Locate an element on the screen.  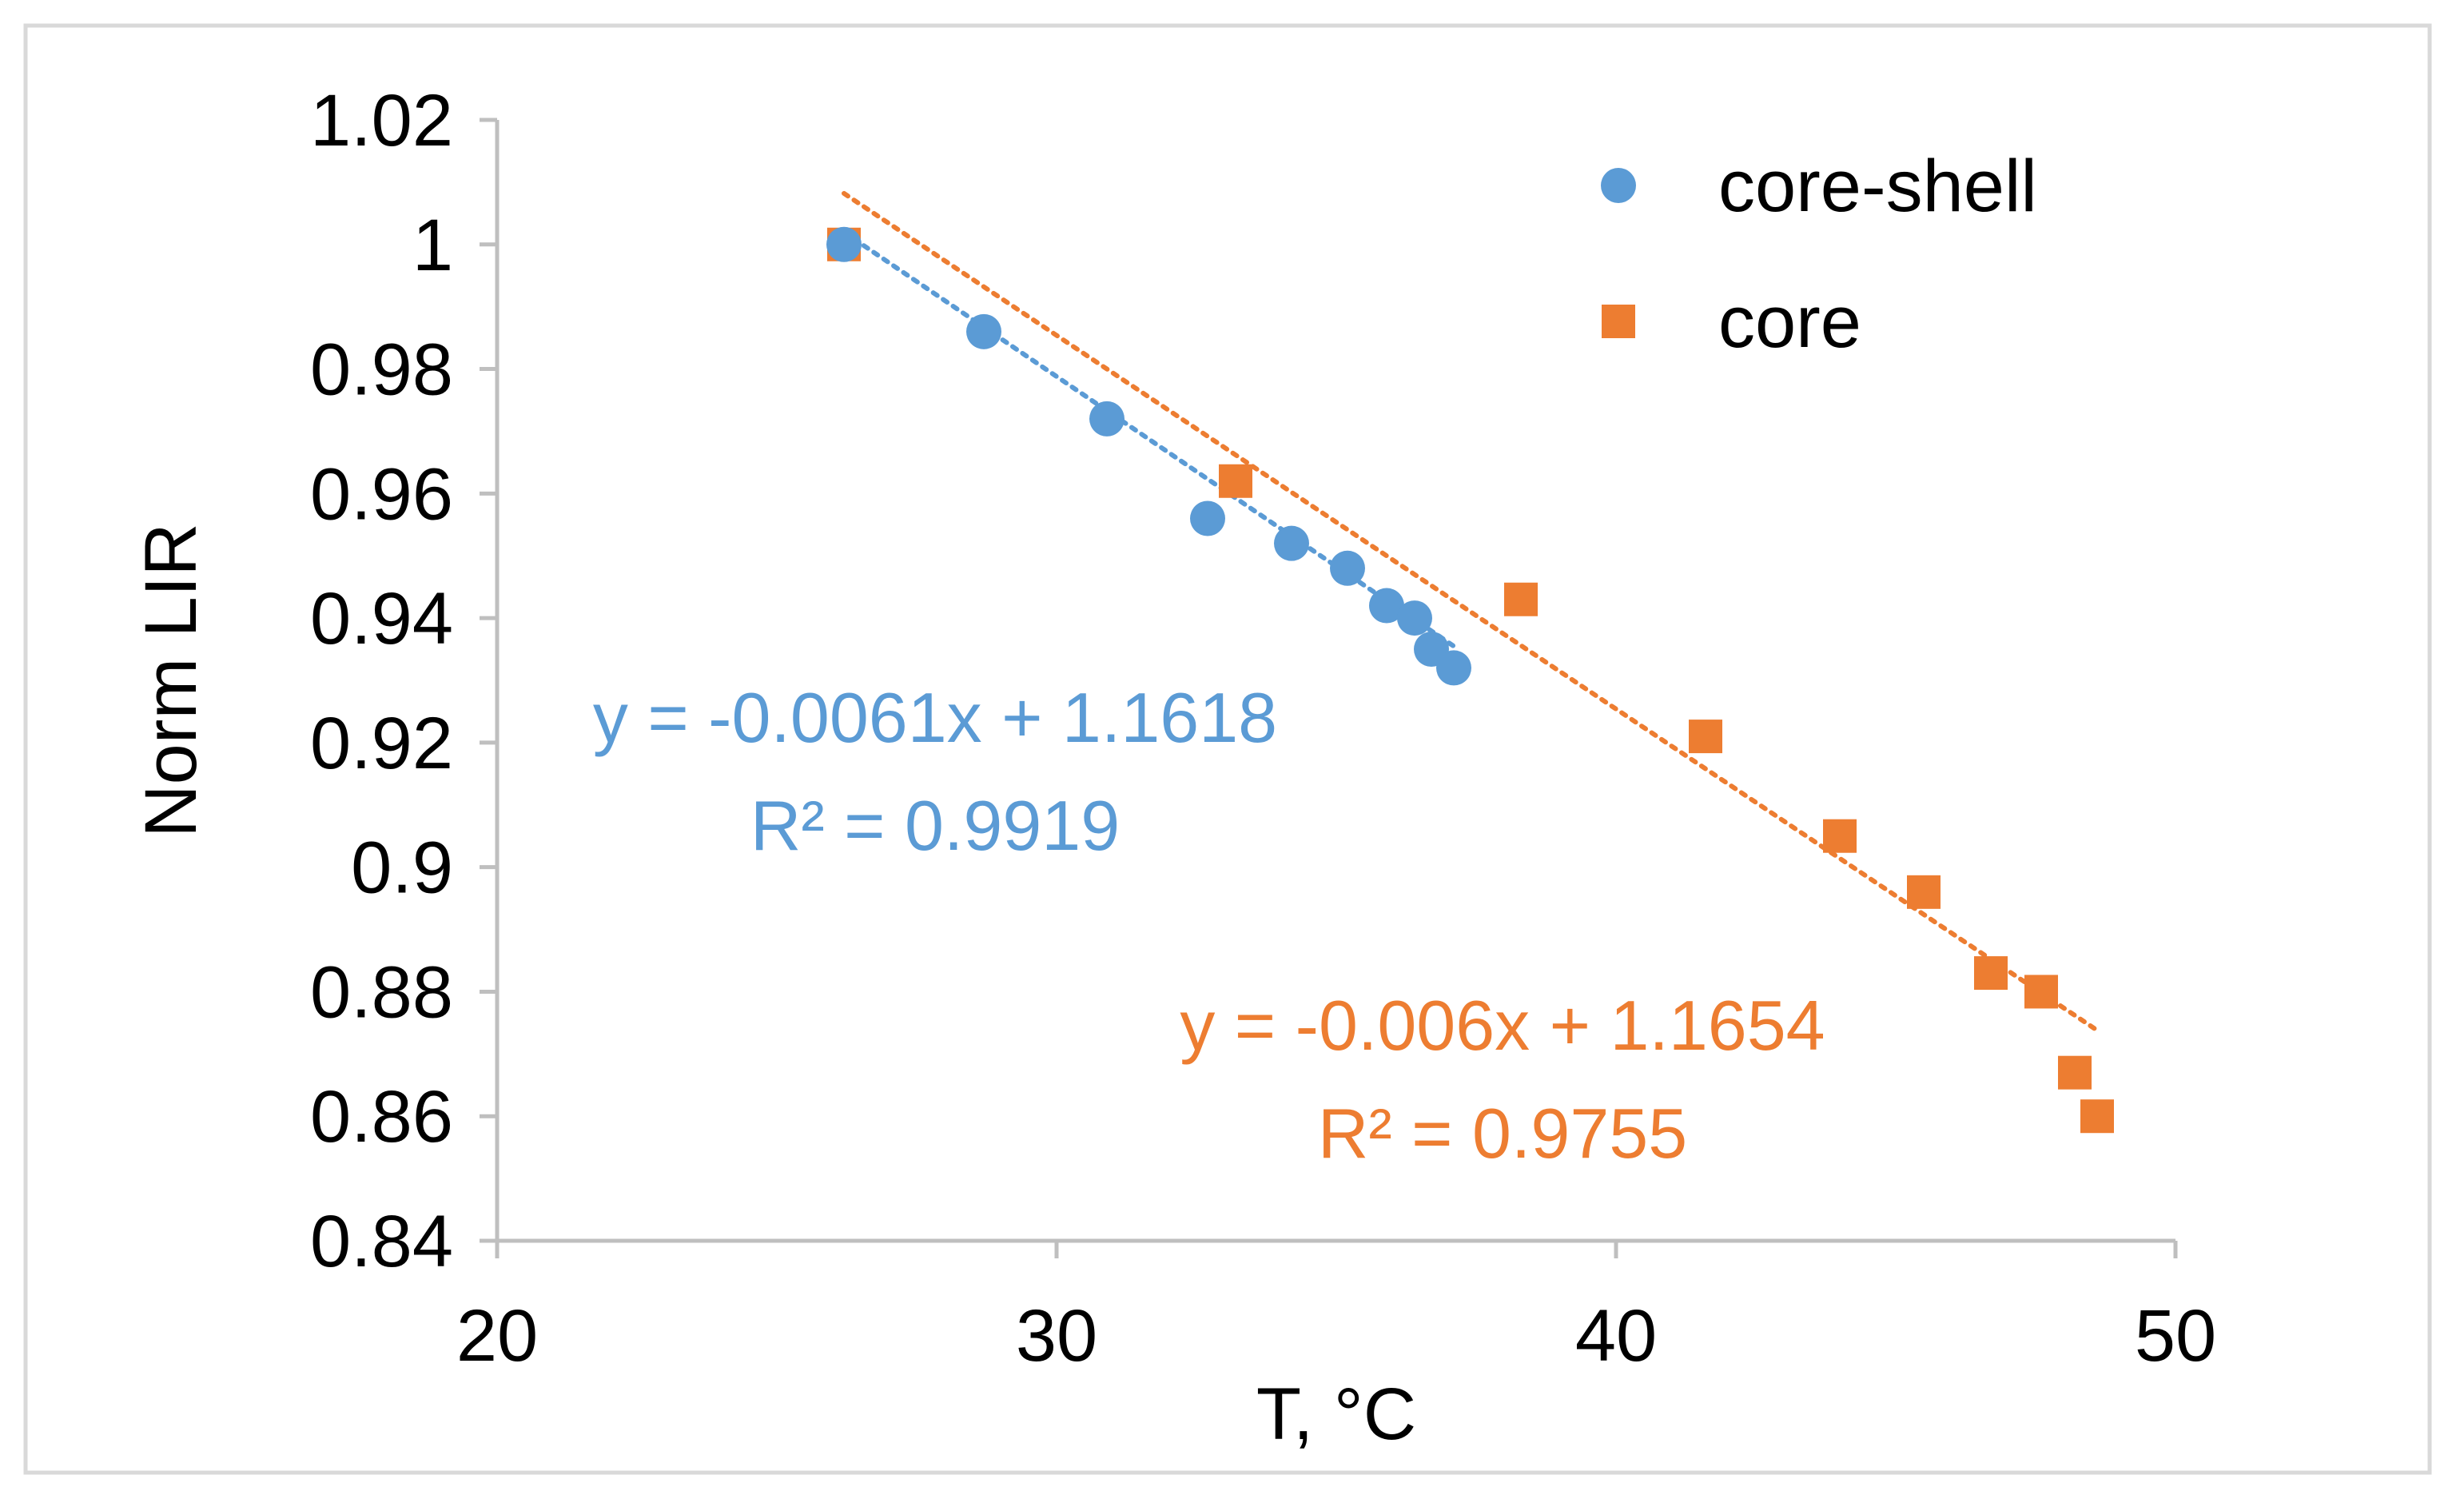
r2-core-shell: R² = 0.9919 is located at coordinates (935, 825).